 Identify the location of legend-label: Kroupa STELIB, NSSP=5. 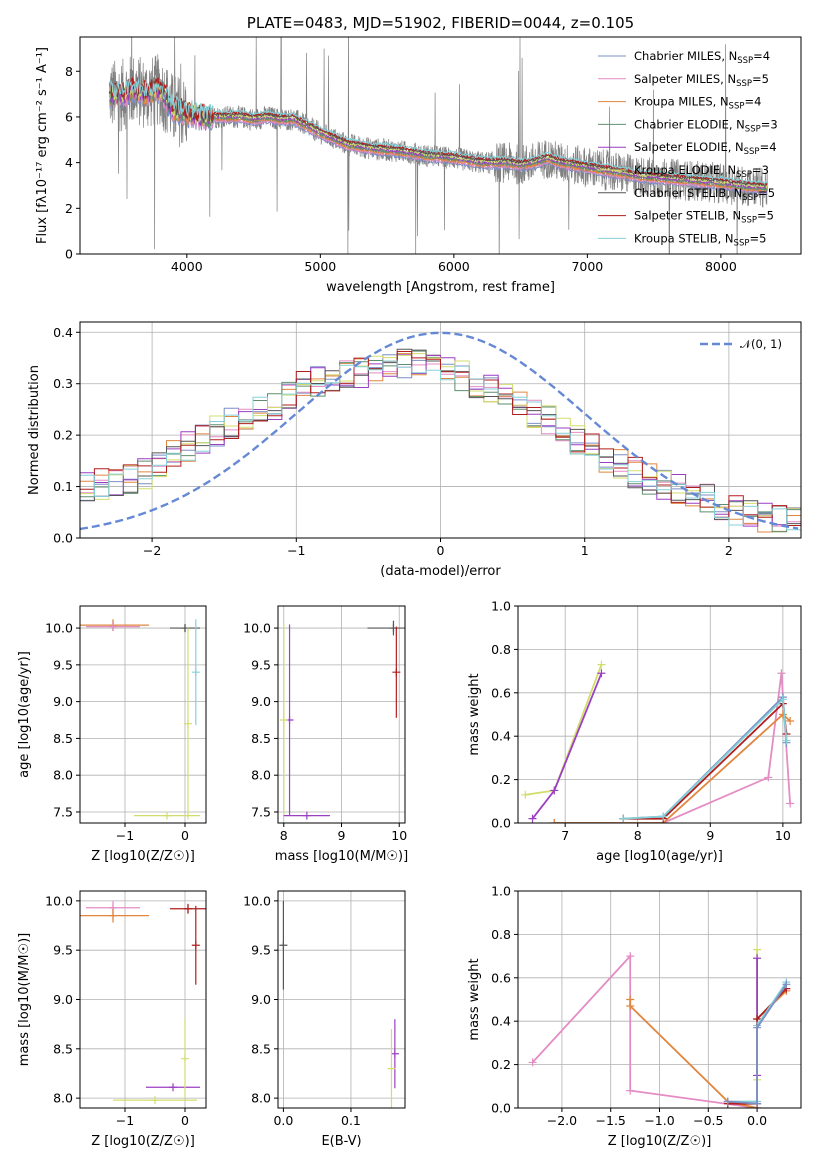
(700, 239).